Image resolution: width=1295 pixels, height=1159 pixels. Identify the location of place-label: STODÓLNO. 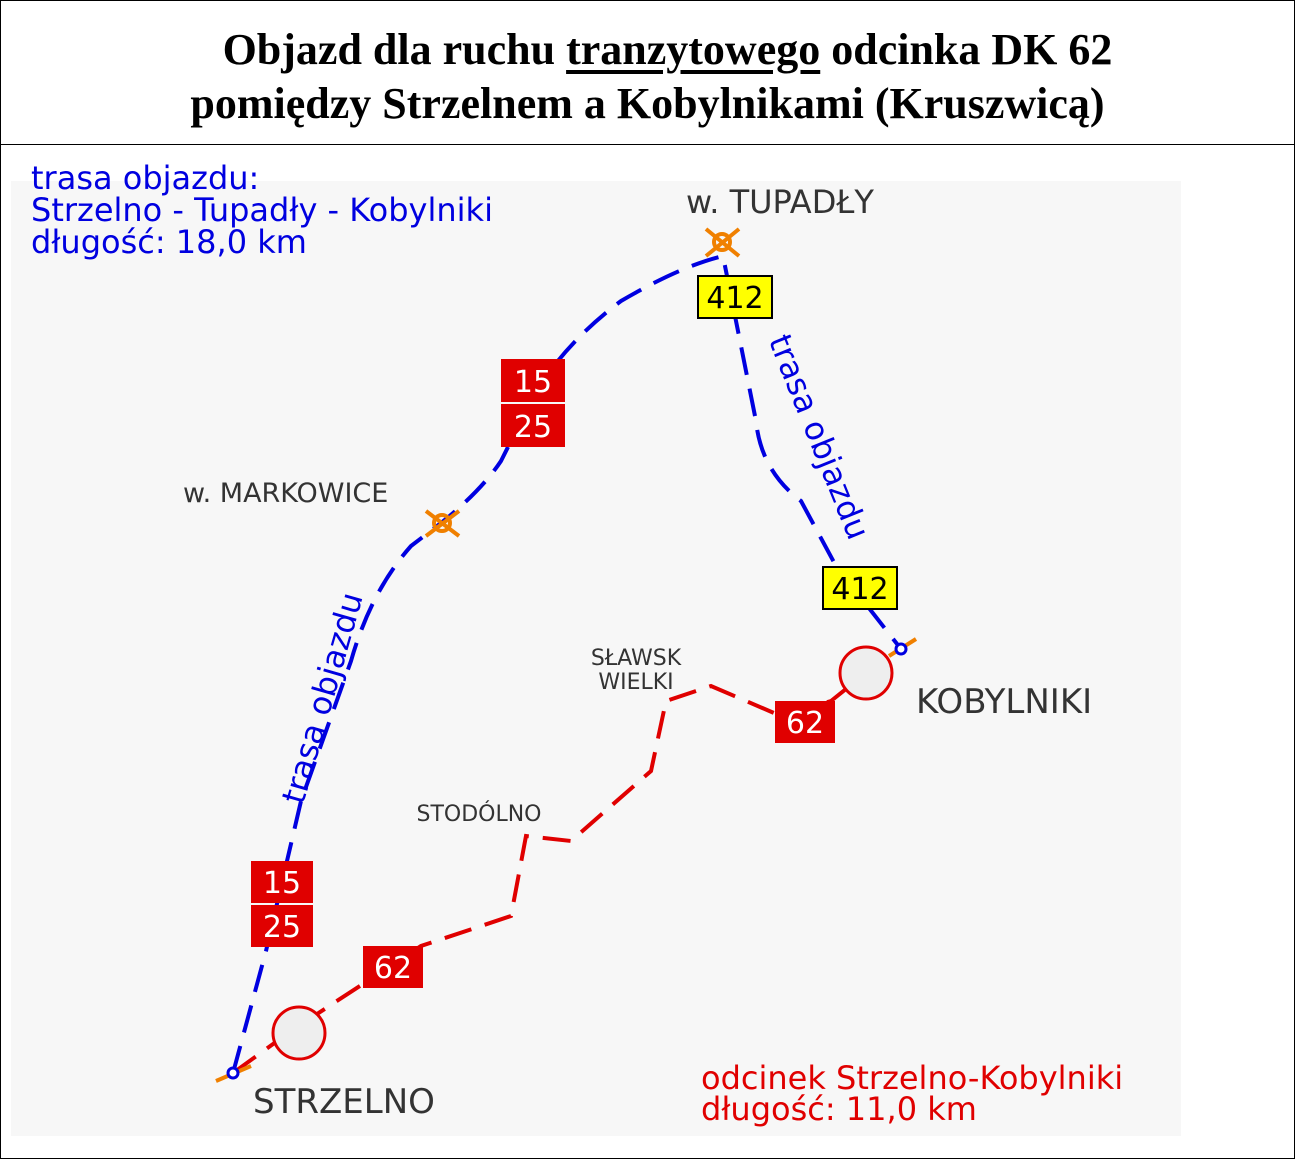
(478, 814).